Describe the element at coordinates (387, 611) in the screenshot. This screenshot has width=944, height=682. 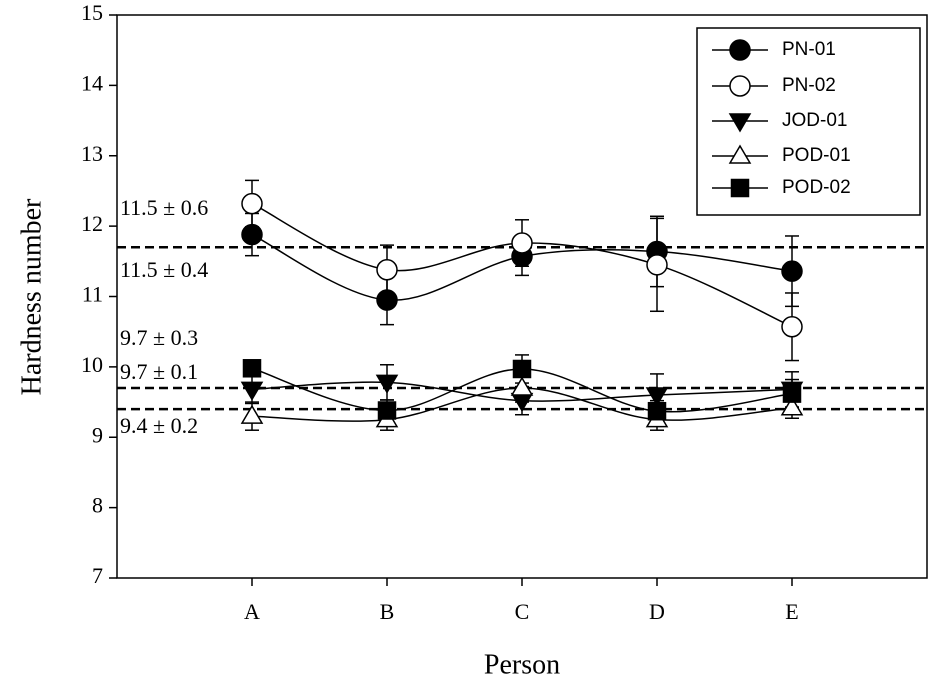
I see `x-tick-label: B` at that location.